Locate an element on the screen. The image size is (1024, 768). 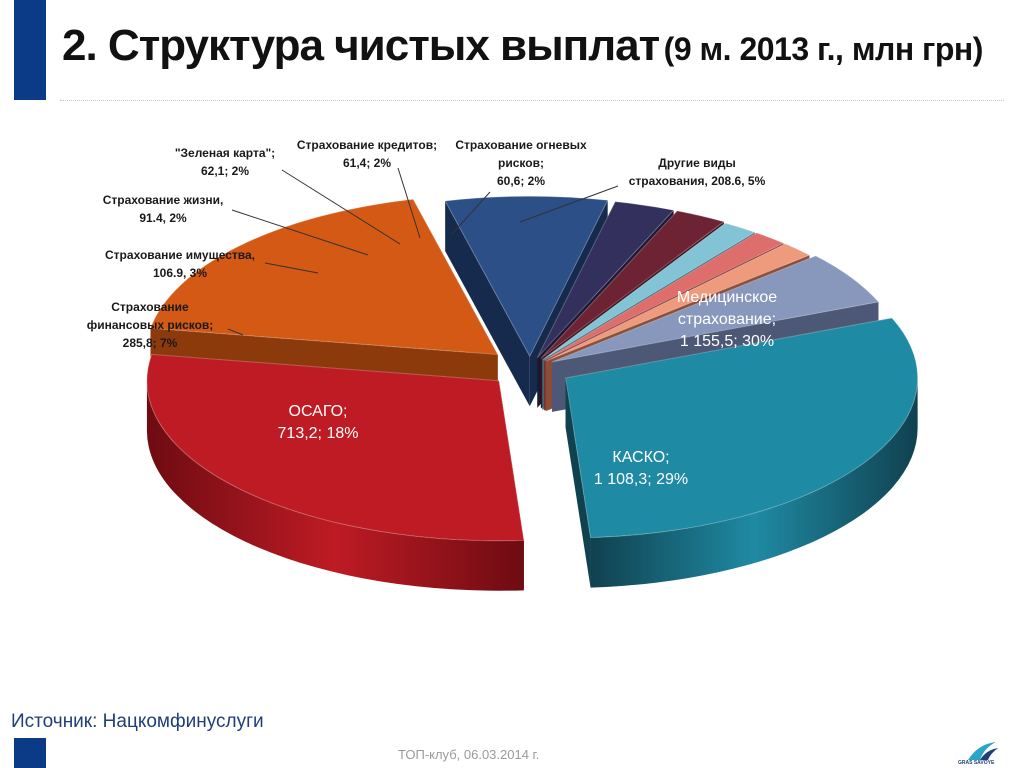
source-note: Источник: Нацкомфинуслуги is located at coordinates (137, 721).